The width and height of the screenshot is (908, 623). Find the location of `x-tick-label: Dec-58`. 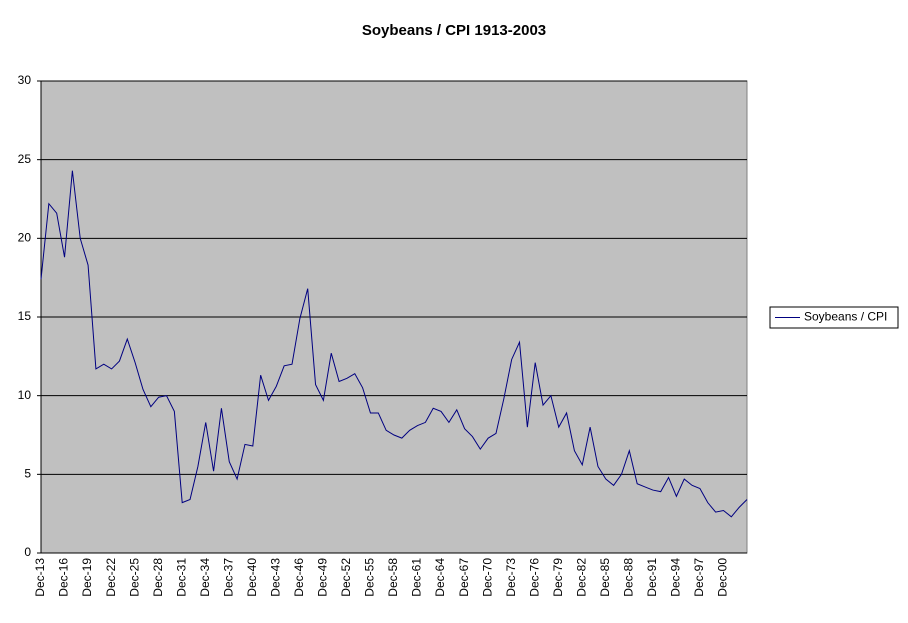

x-tick-label: Dec-58 is located at coordinates (393, 577).